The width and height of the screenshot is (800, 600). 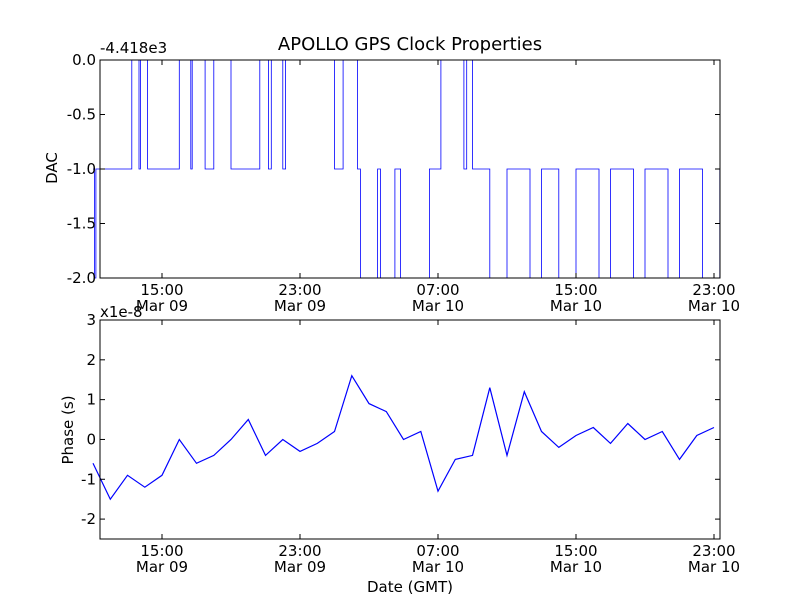 What do you see at coordinates (84, 60) in the screenshot?
I see `y-tick-label: 0.0` at bounding box center [84, 60].